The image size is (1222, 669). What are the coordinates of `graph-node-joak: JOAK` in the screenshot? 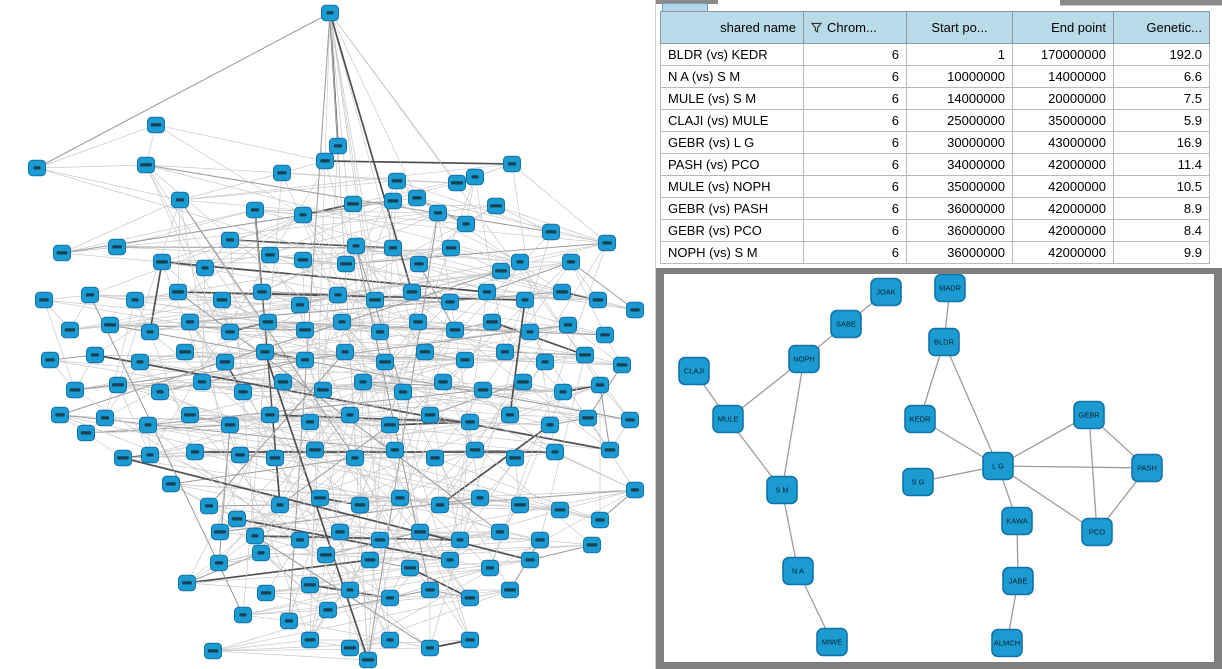 It's located at (886, 292).